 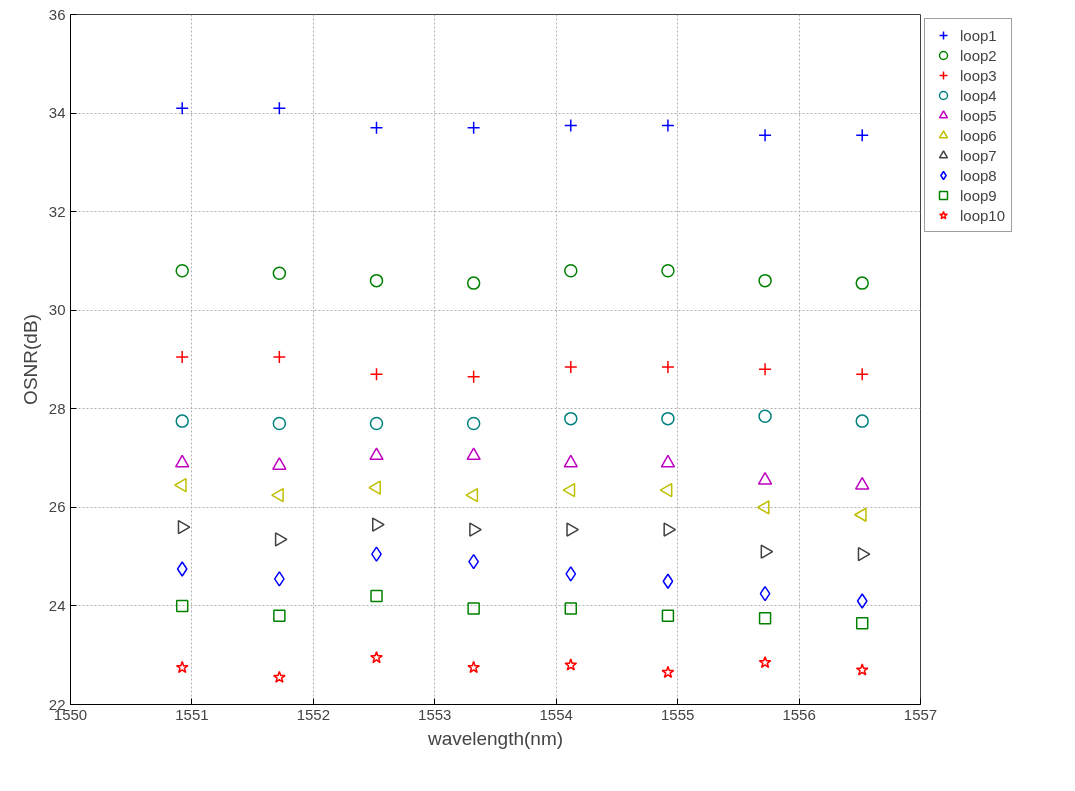 What do you see at coordinates (978, 175) in the screenshot?
I see `legend-label: loop8` at bounding box center [978, 175].